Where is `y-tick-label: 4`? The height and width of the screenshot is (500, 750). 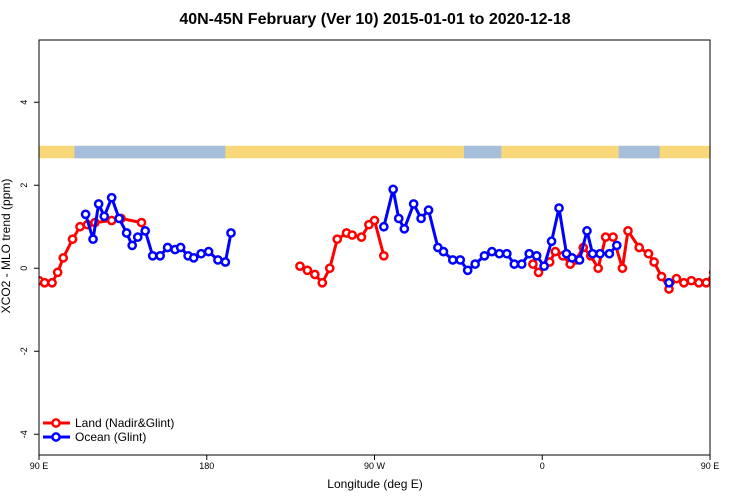 y-tick-label: 4 is located at coordinates (24, 102).